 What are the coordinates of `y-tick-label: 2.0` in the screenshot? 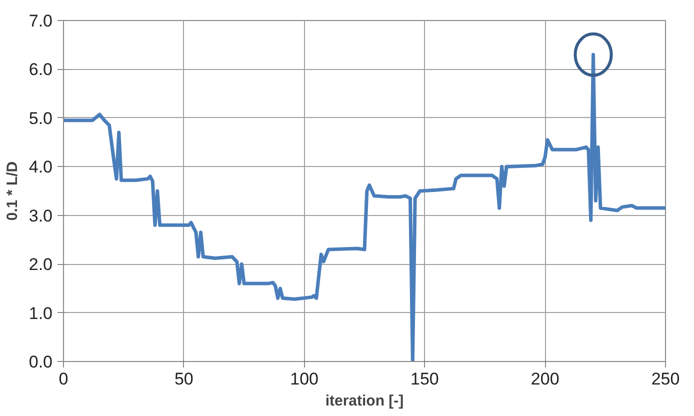 It's located at (40, 264).